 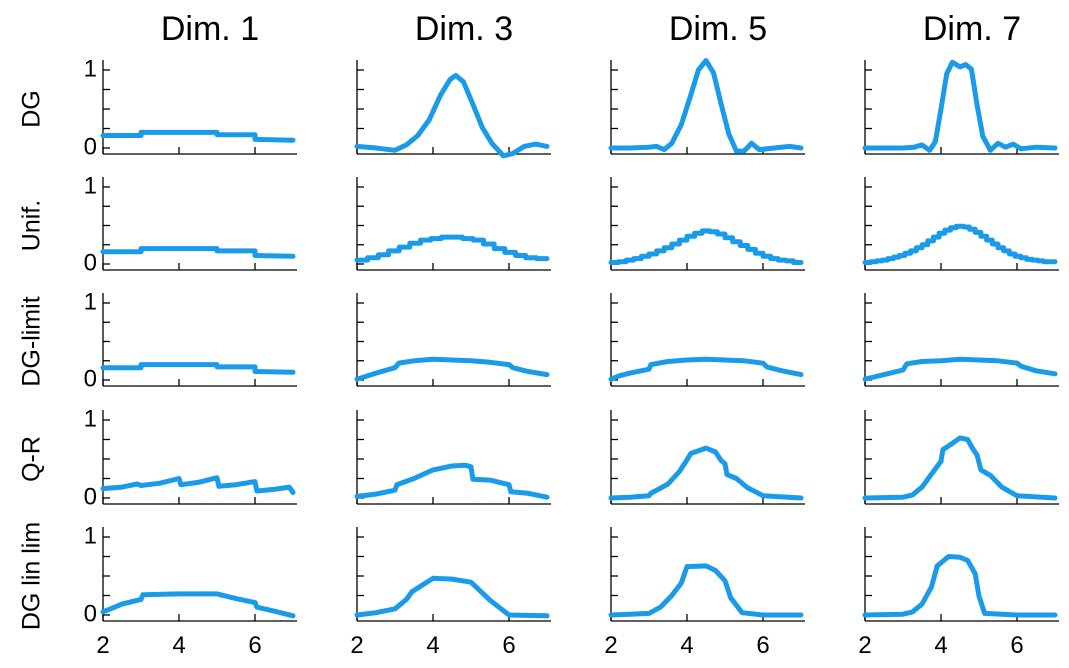 What do you see at coordinates (32, 225) in the screenshot?
I see `row-label: Unif.` at bounding box center [32, 225].